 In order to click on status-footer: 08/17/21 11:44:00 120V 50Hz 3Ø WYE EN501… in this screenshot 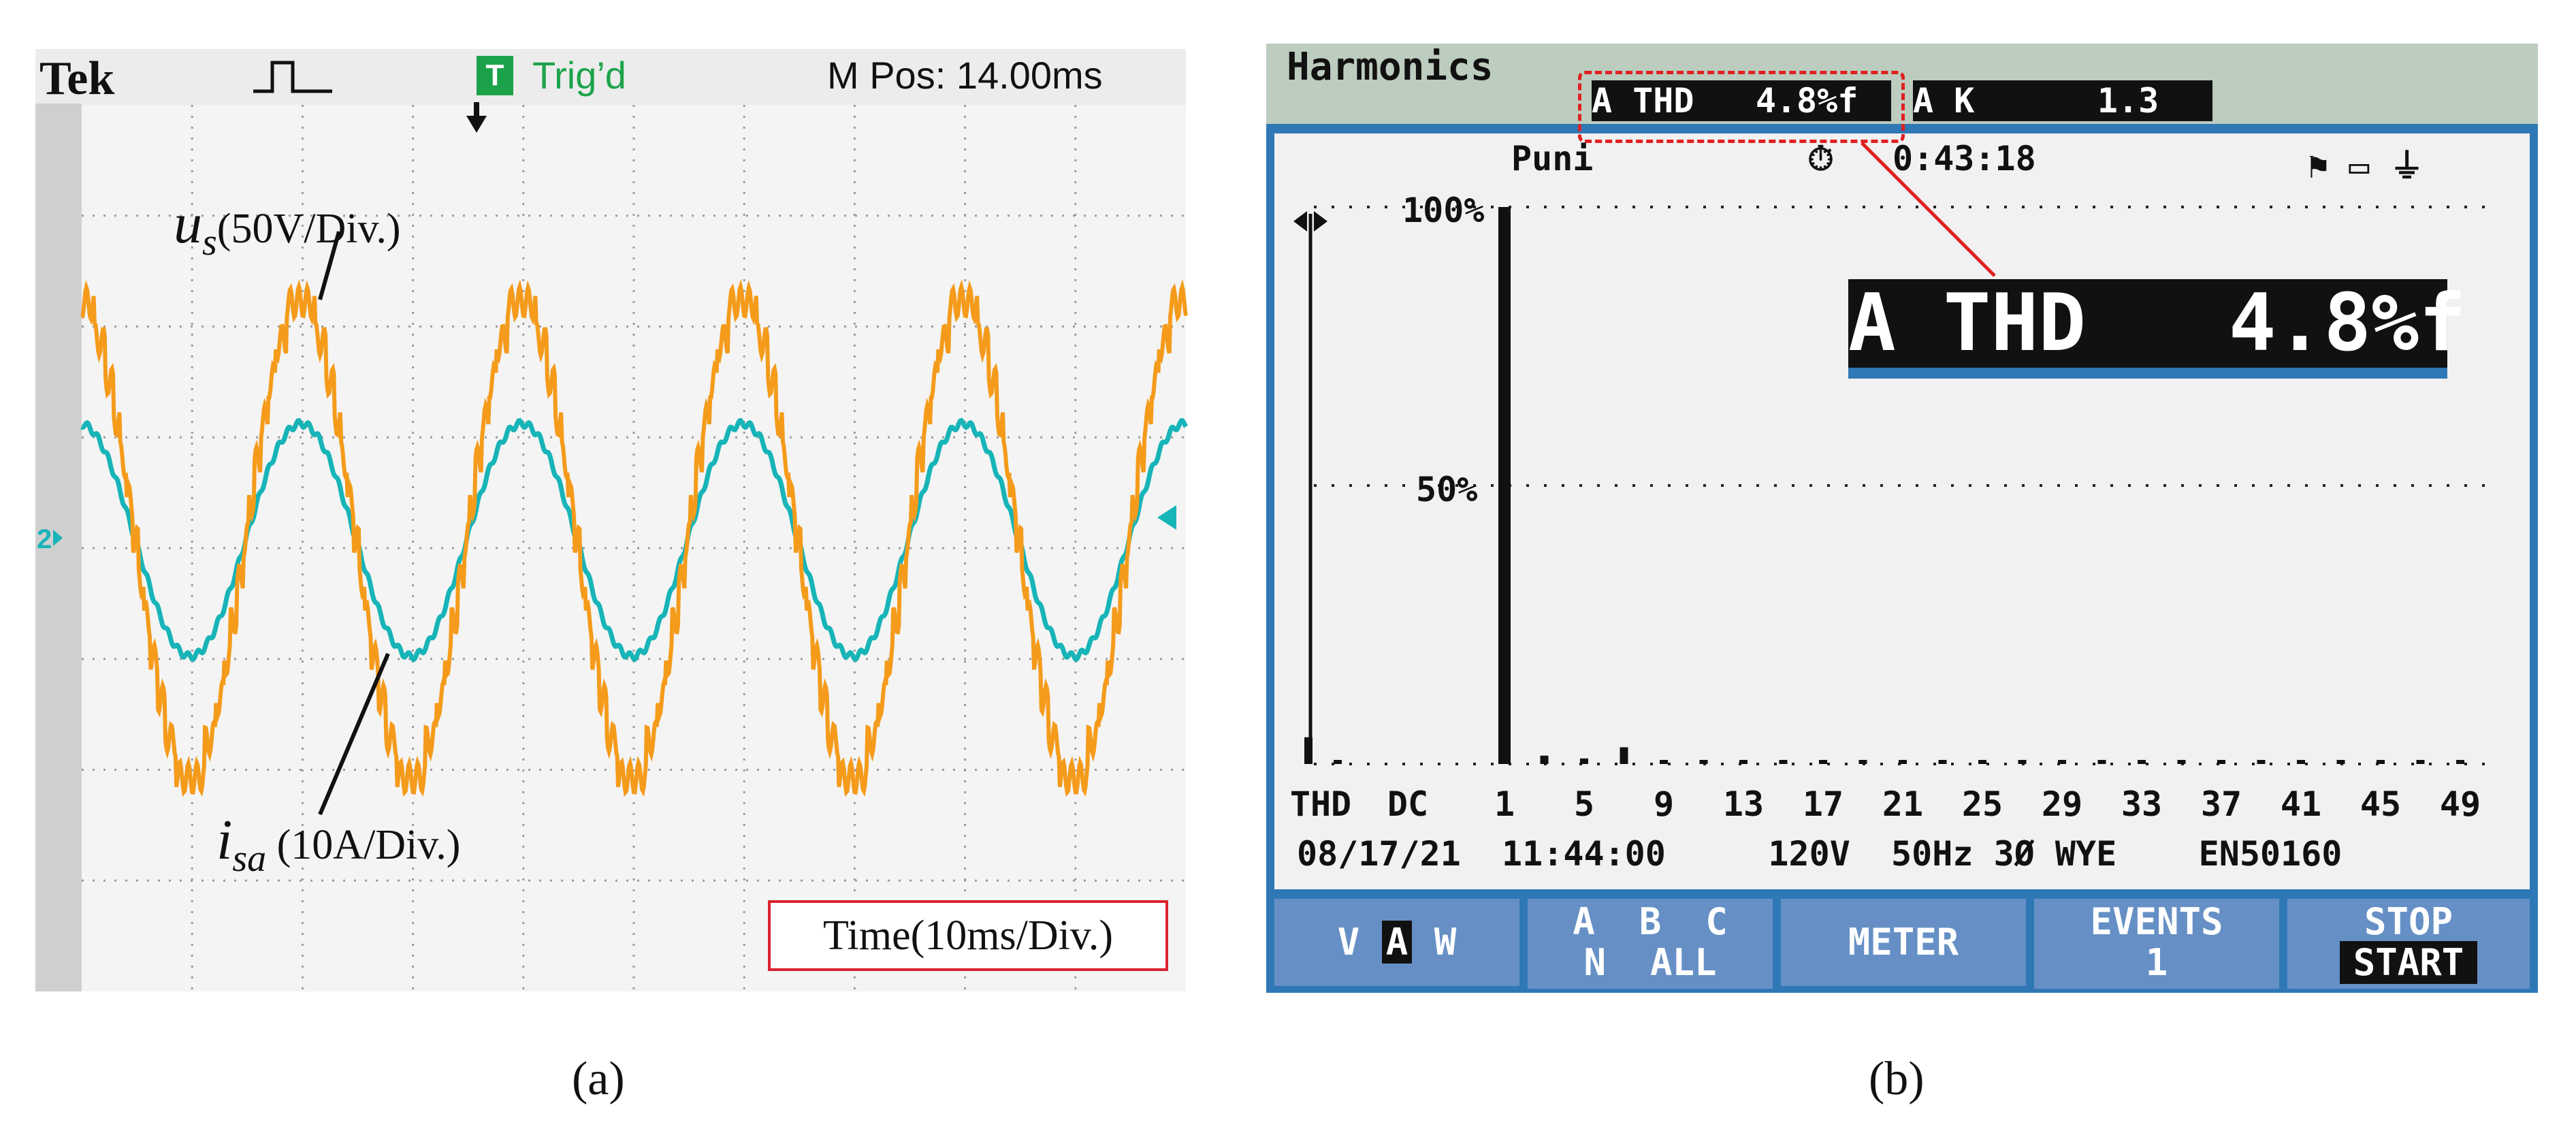, I will do `click(1820, 854)`.